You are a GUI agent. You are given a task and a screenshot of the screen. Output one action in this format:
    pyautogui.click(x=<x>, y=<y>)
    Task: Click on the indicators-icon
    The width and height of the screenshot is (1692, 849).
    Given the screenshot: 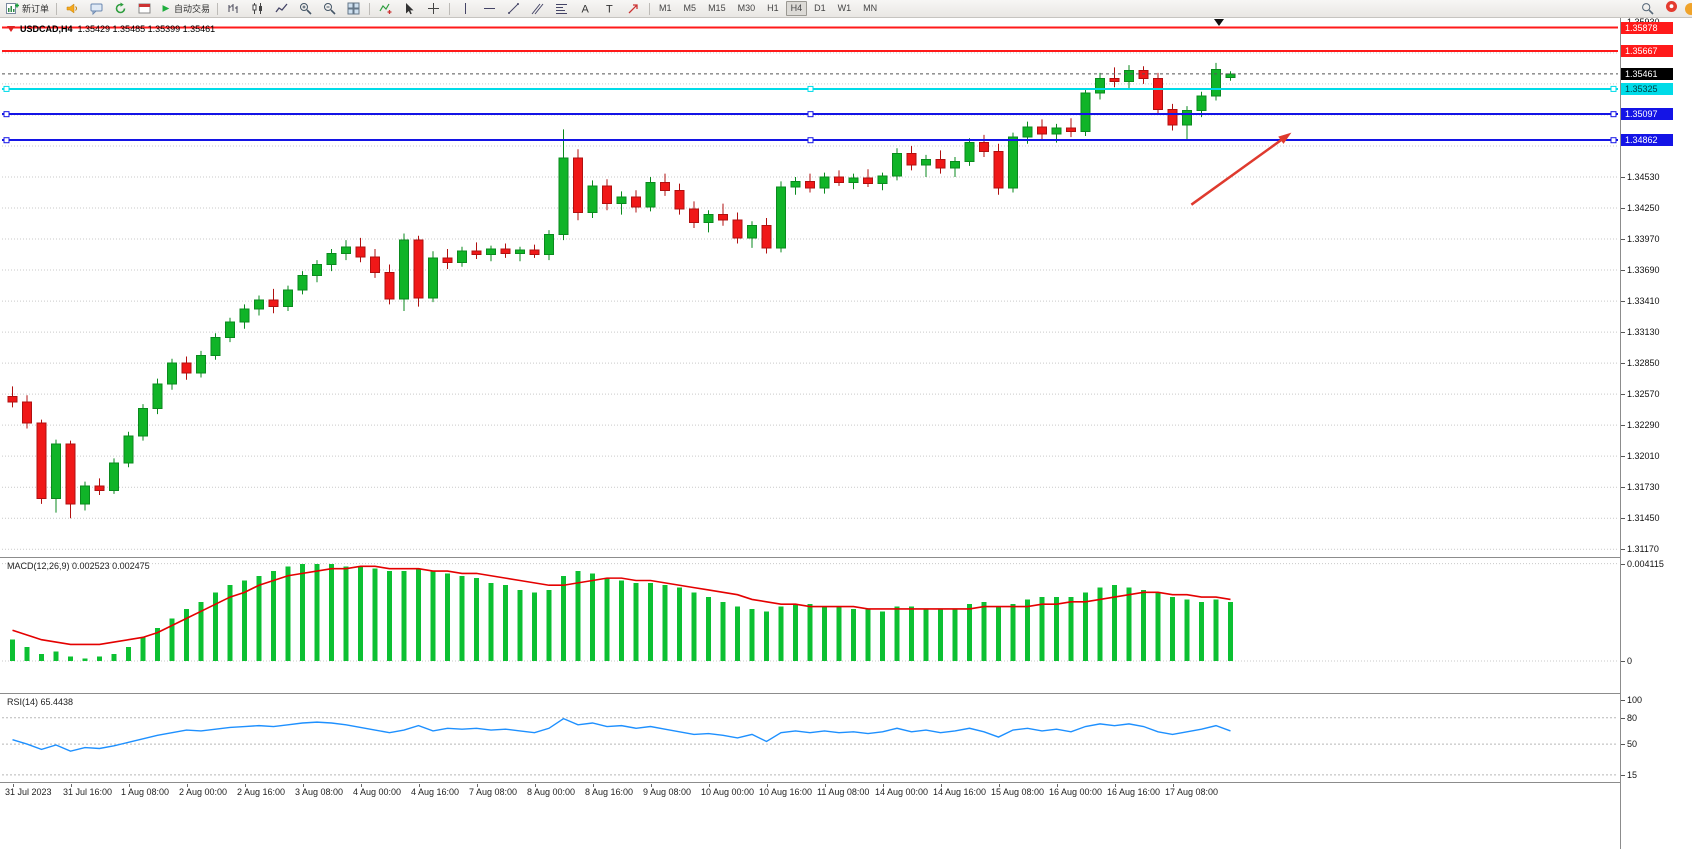 What is the action you would take?
    pyautogui.click(x=385, y=8)
    